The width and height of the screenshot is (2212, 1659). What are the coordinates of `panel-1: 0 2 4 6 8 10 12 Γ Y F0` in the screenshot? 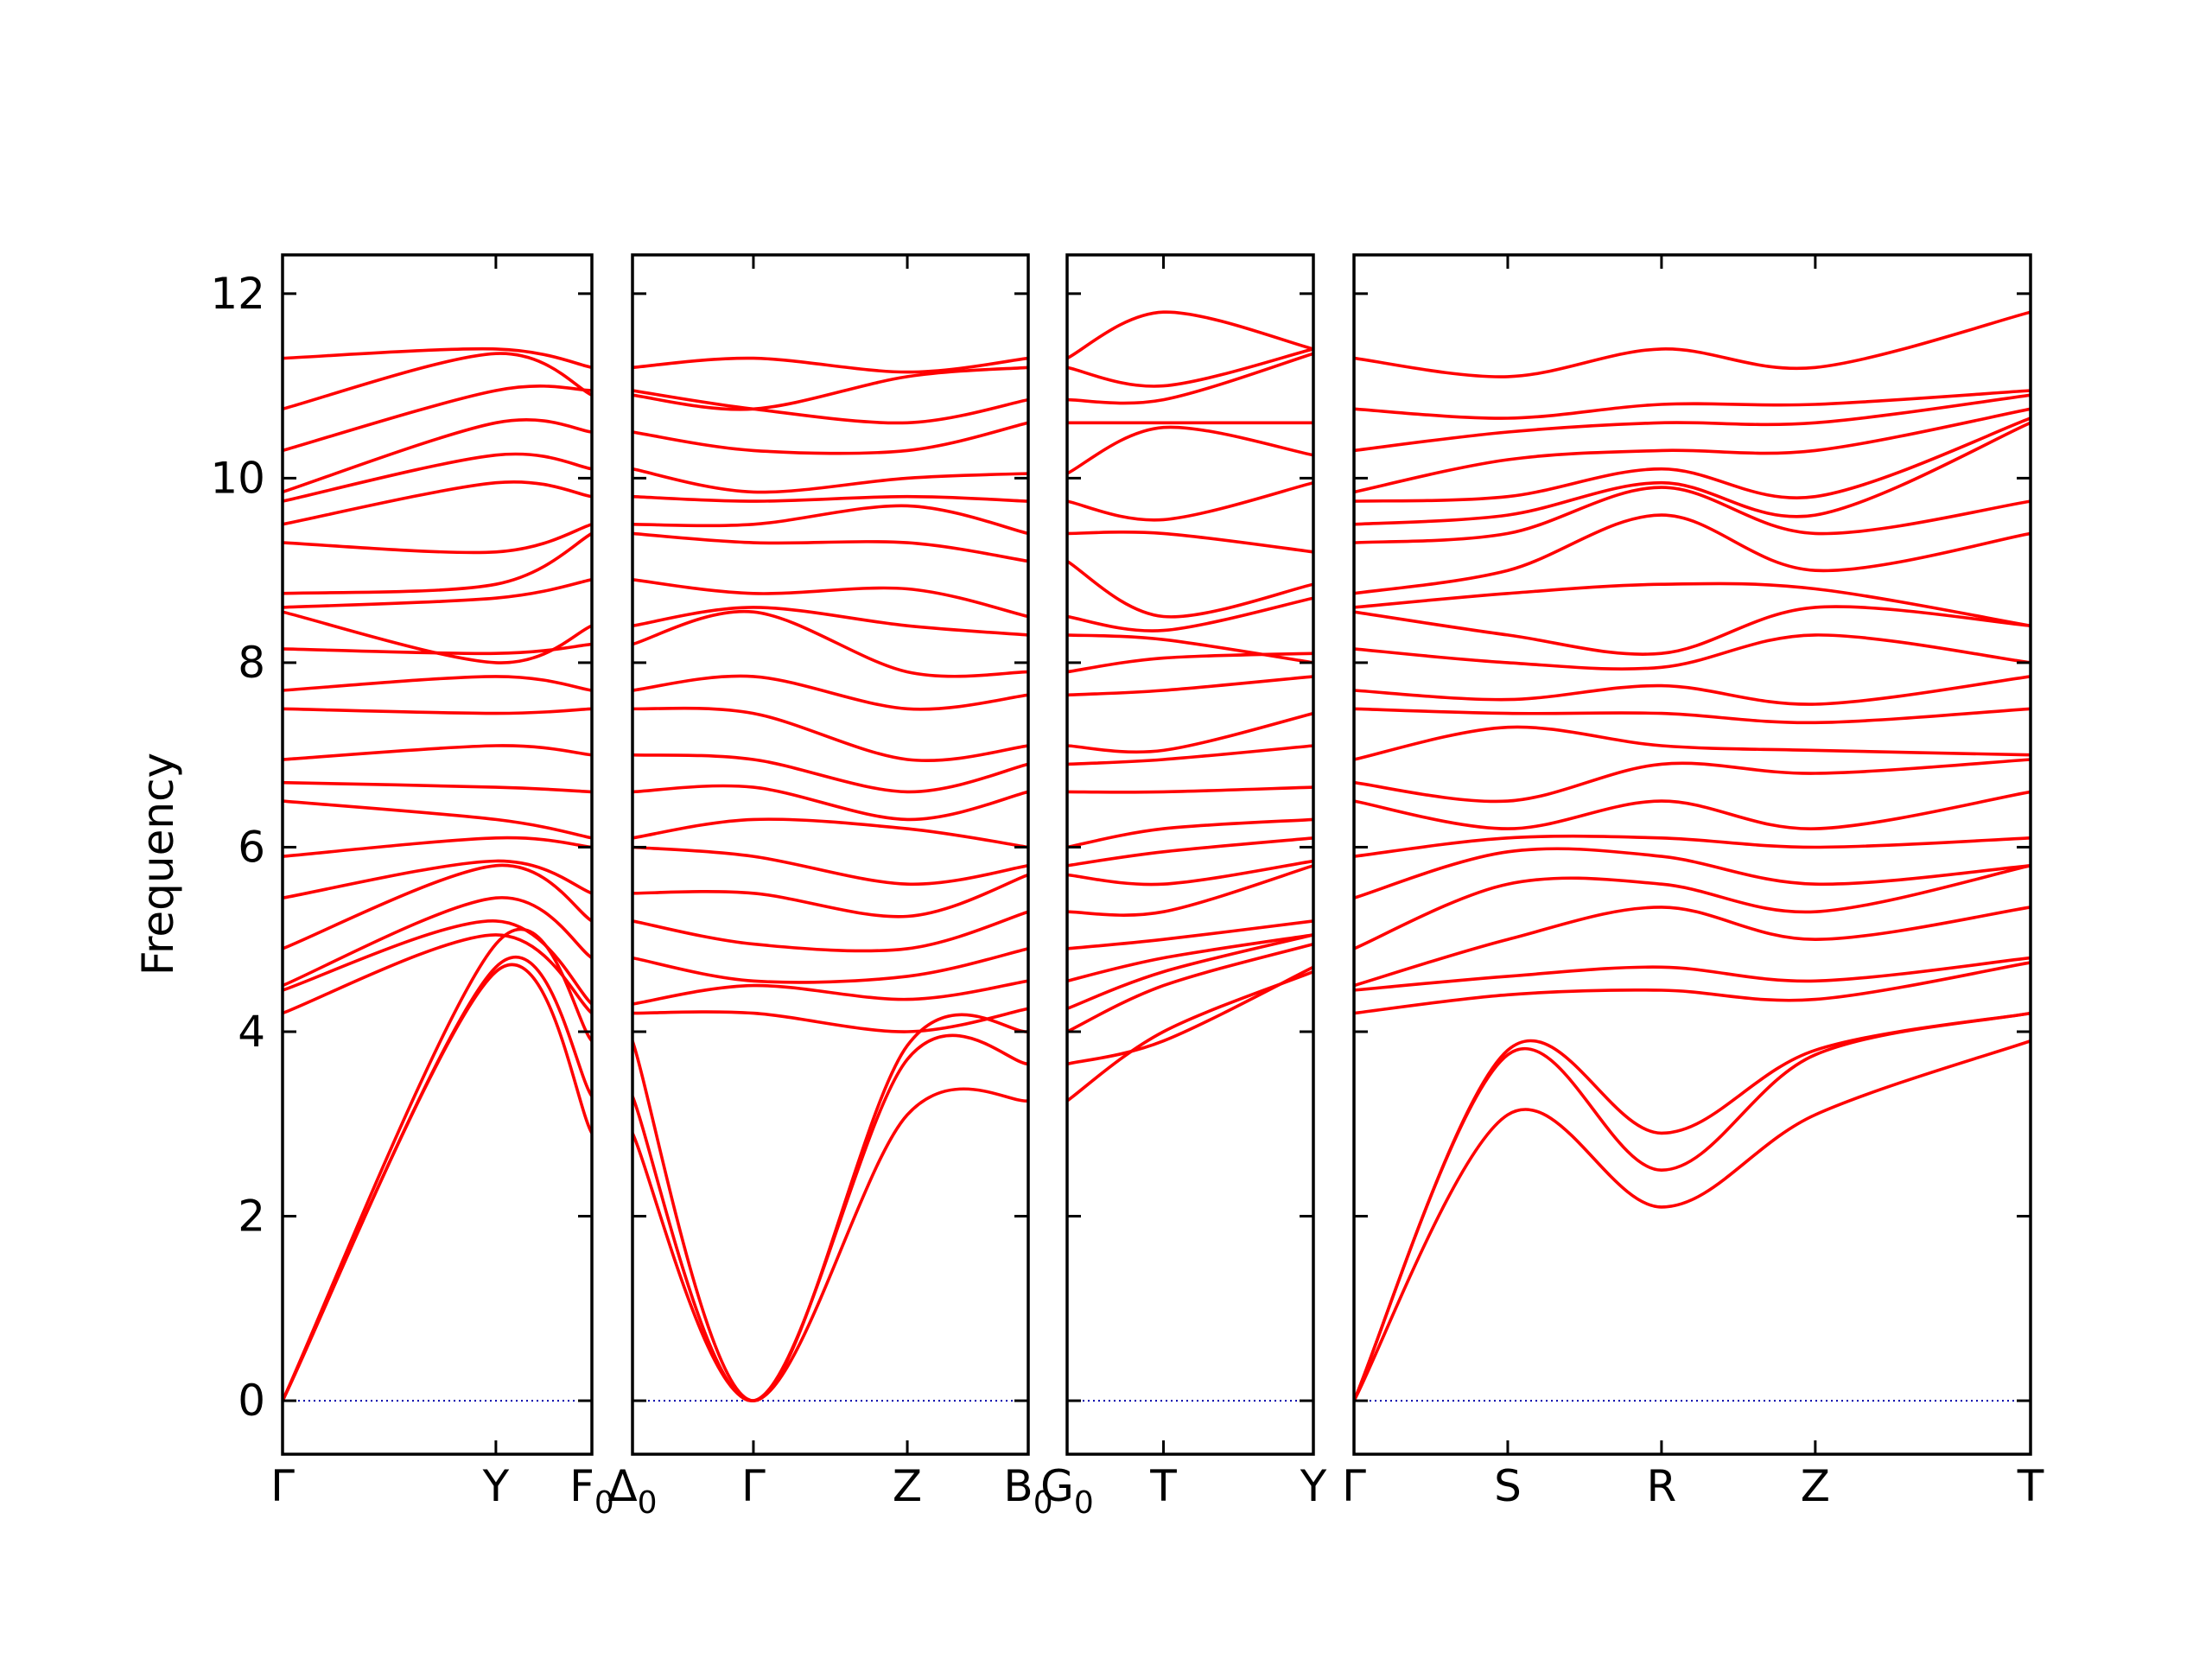 It's located at (412, 887).